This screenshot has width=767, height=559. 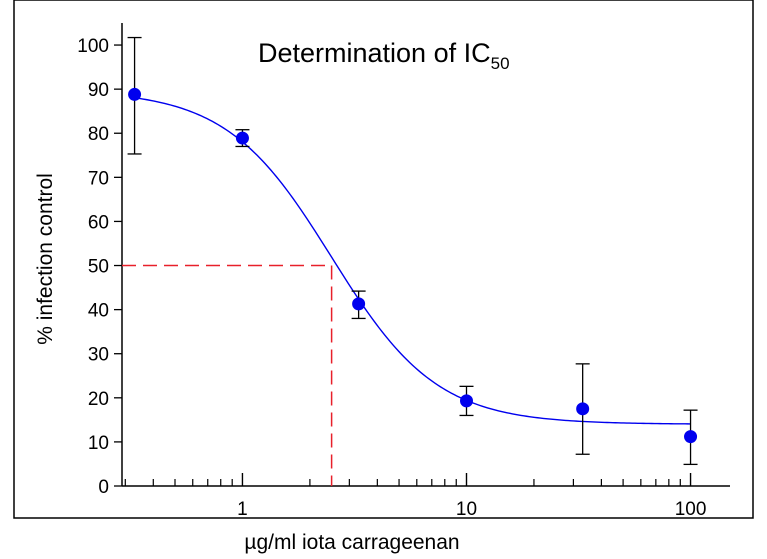 I want to click on y-tick-label: 80, so click(x=98, y=134).